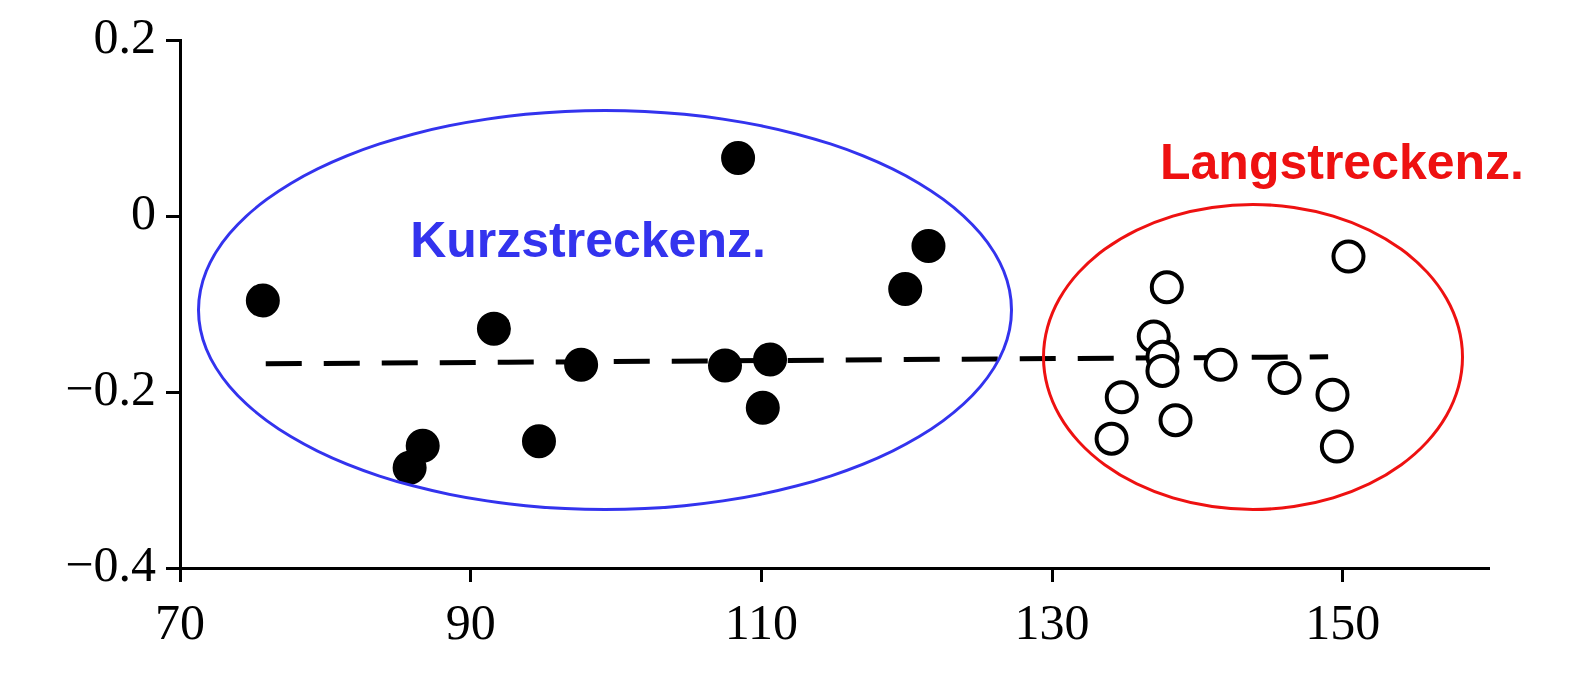 This screenshot has width=1589, height=691. What do you see at coordinates (110, 388) in the screenshot?
I see `y-tick-label: −0.2` at bounding box center [110, 388].